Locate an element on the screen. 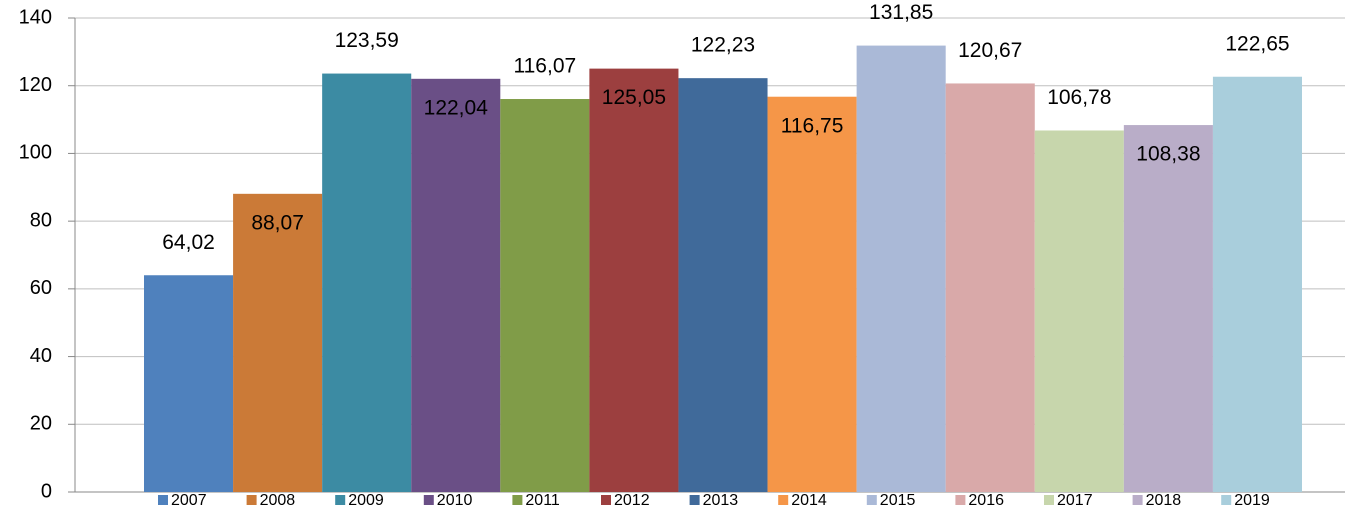 The height and width of the screenshot is (512, 1356). legend-label: 2018 is located at coordinates (1164, 500).